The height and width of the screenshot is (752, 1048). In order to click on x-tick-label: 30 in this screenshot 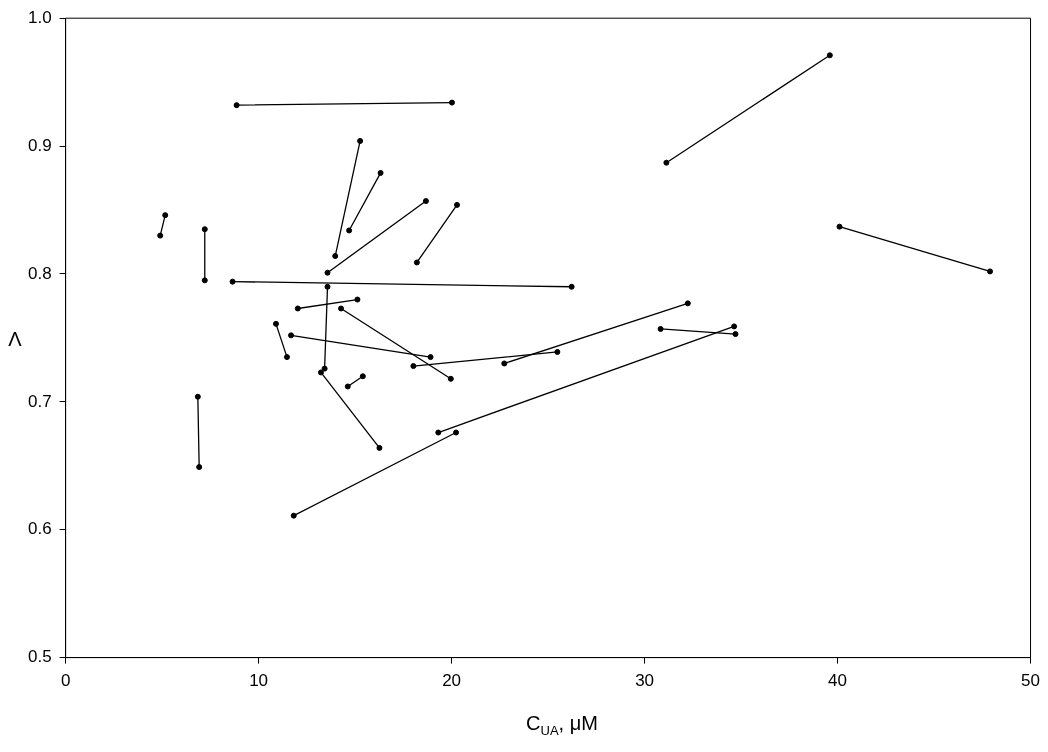, I will do `click(645, 681)`.